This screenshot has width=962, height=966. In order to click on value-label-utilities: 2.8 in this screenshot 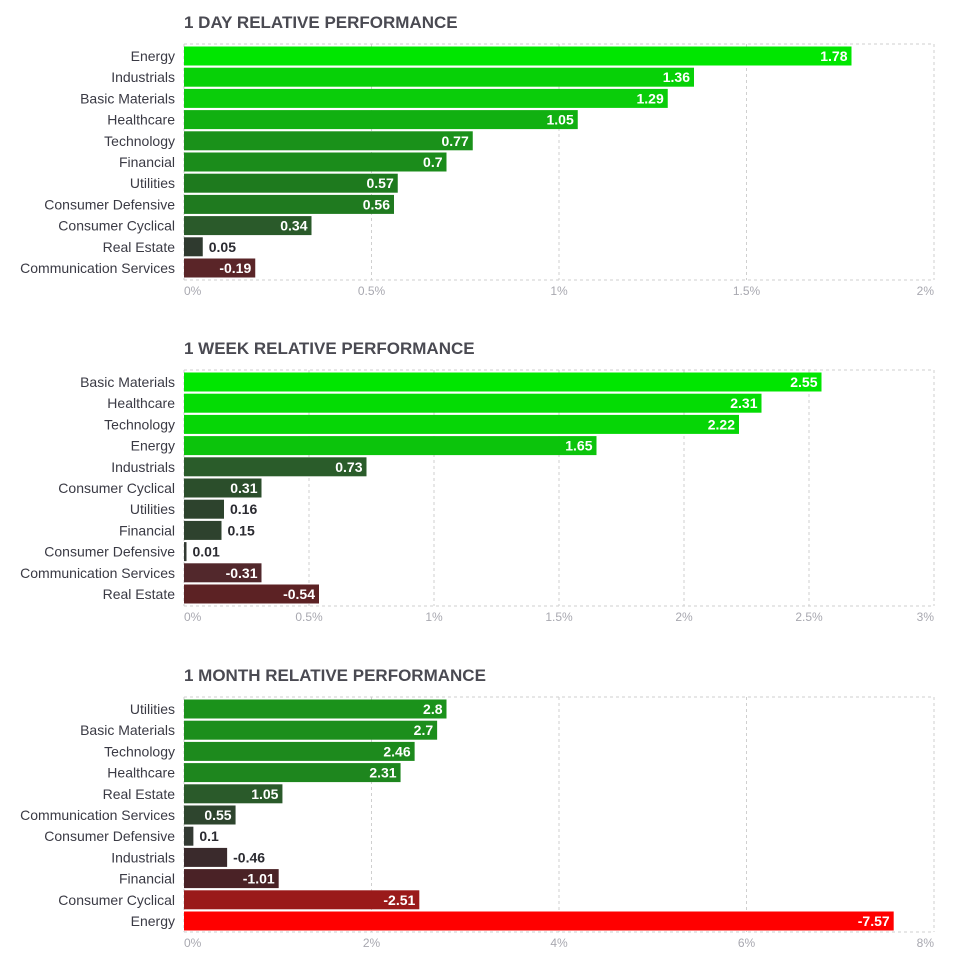, I will do `click(433, 709)`.